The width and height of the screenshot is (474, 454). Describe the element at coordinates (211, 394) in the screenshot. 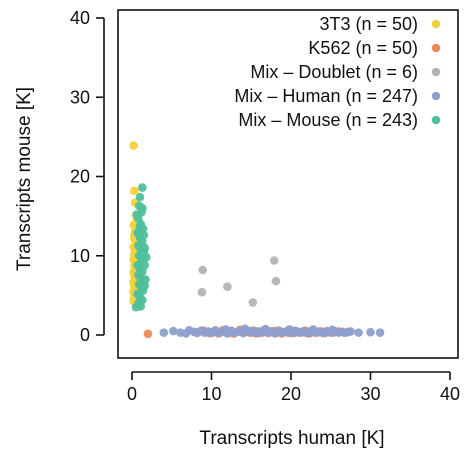

I see `x-tick-label: 10` at that location.